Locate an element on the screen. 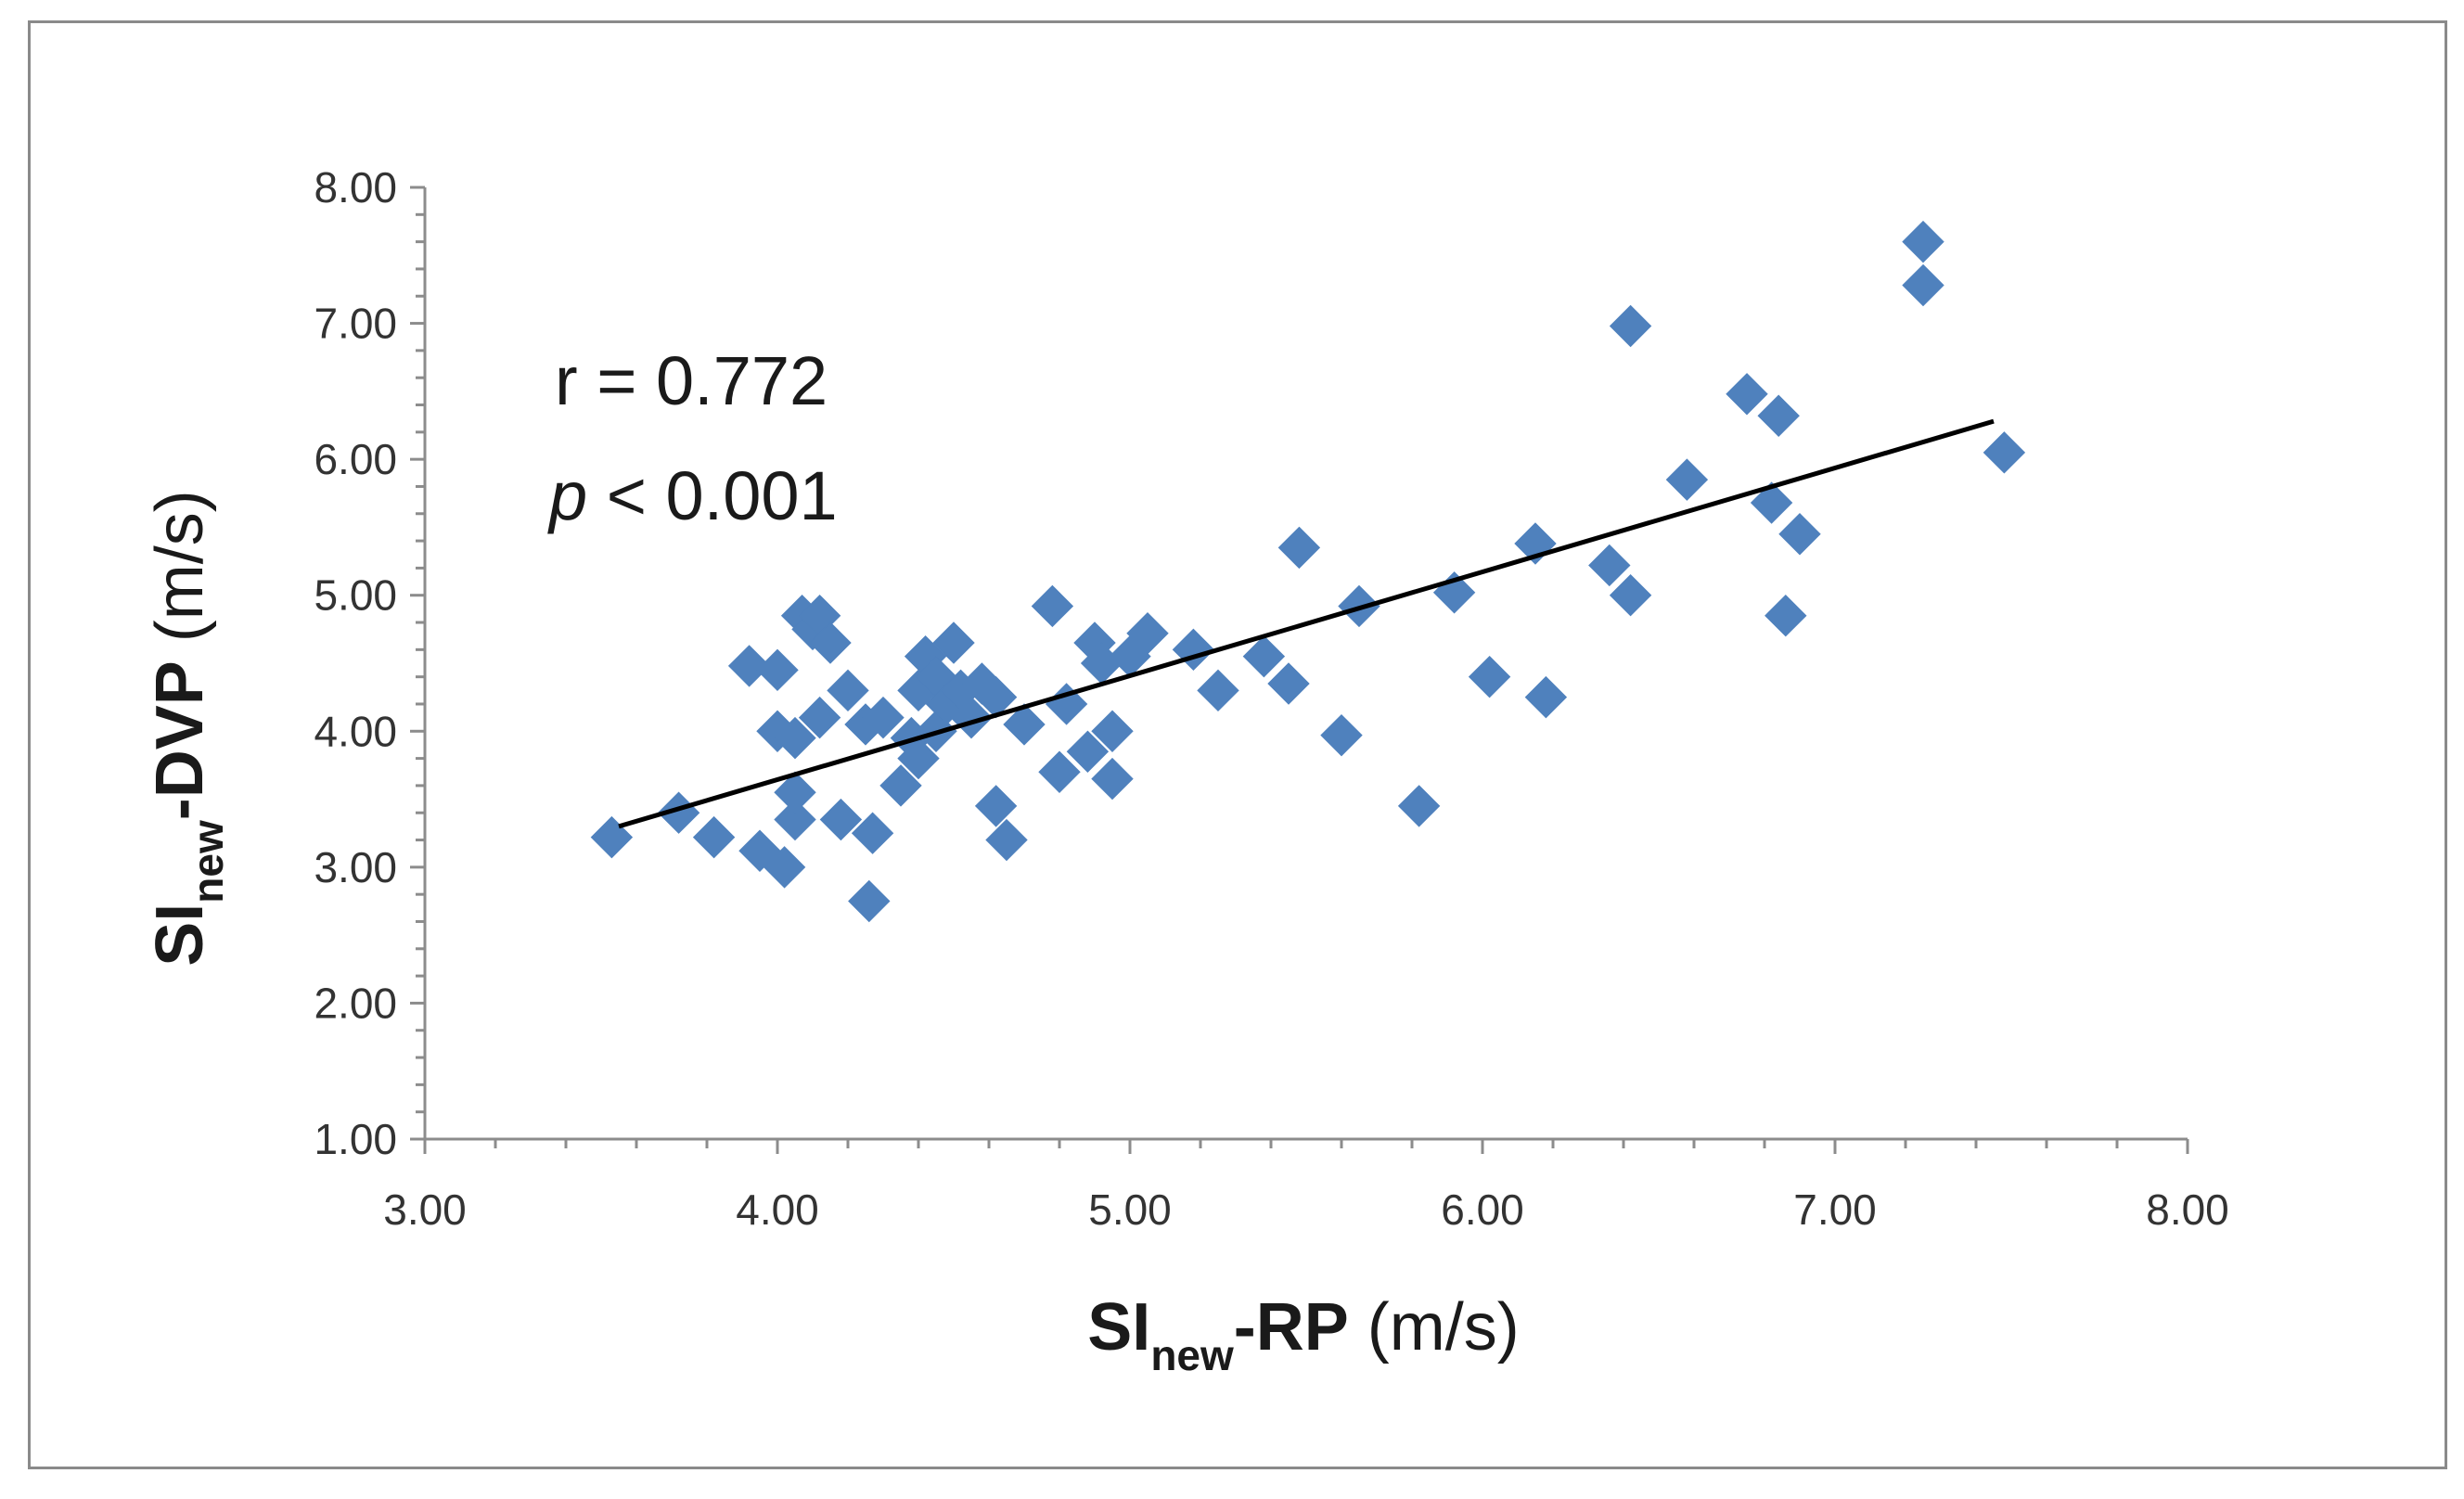 This screenshot has width=2464, height=1499. x-tick-label: 4.00 is located at coordinates (777, 1210).